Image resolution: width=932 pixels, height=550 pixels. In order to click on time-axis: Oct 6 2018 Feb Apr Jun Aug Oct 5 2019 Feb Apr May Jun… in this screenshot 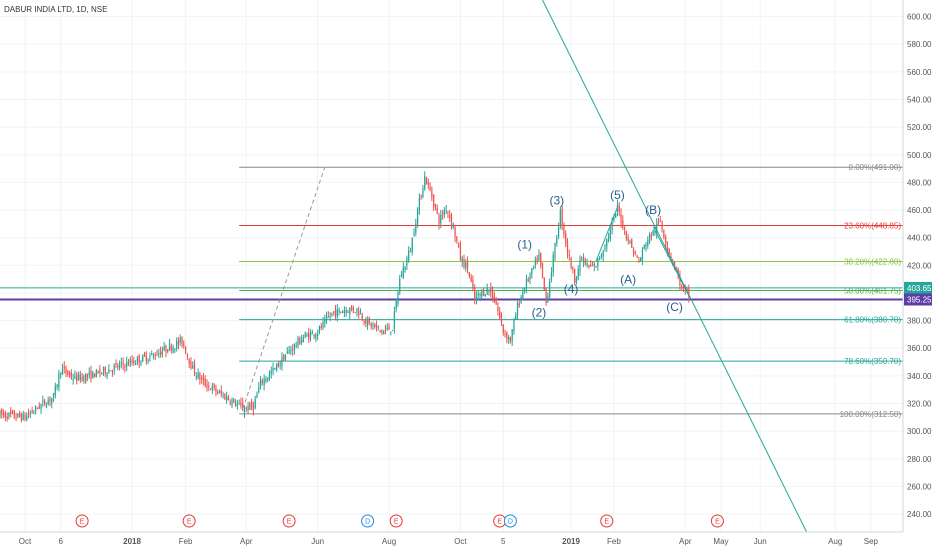, I will do `click(466, 540)`.